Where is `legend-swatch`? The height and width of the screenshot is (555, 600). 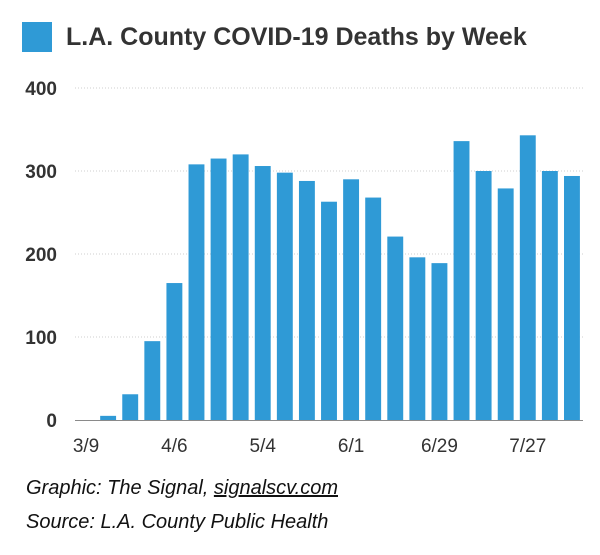
legend-swatch is located at coordinates (37, 37).